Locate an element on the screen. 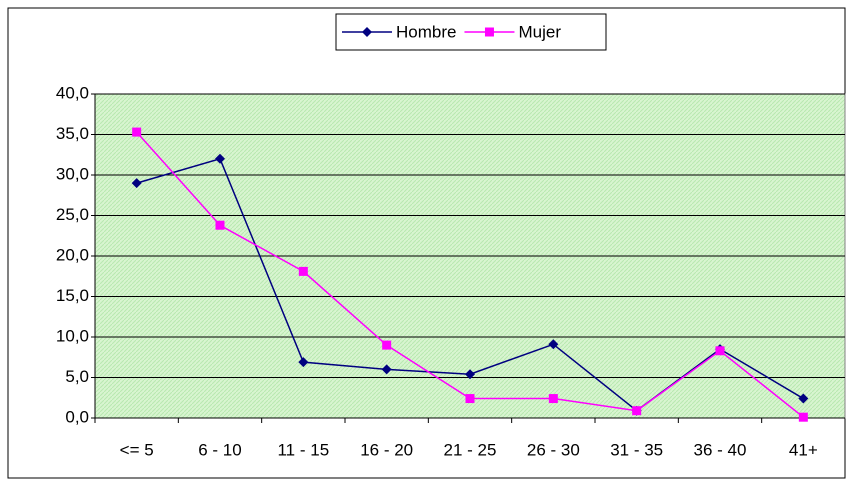 The image size is (848, 486). y-tick-label: 25,0 is located at coordinates (72, 214).